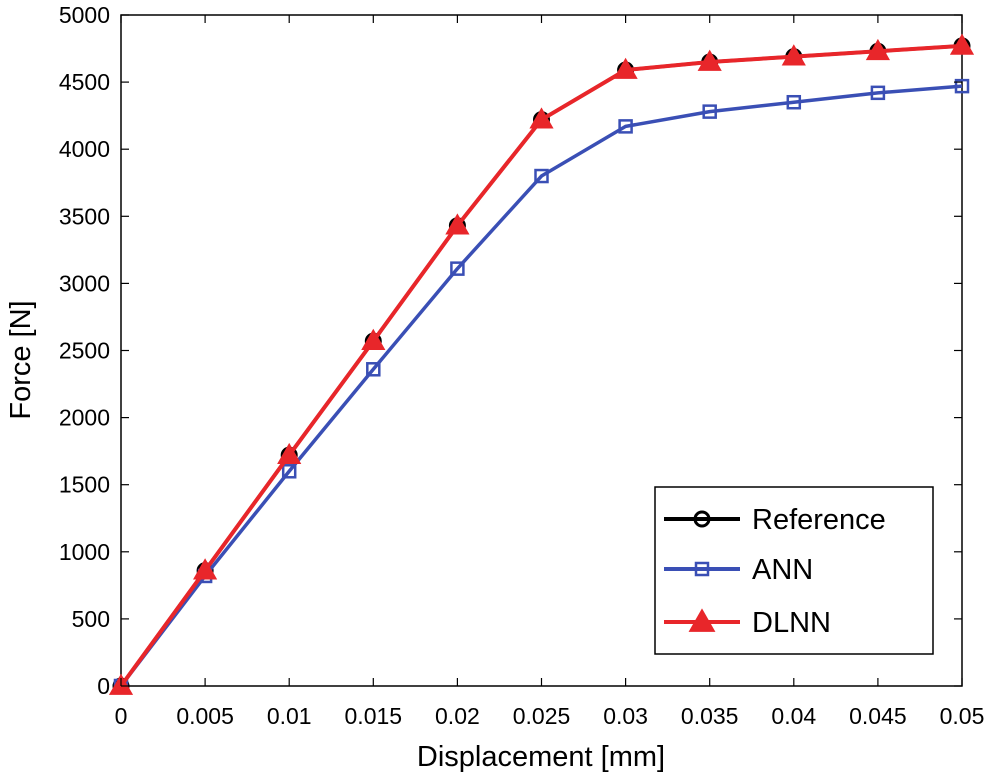  What do you see at coordinates (84, 283) in the screenshot?
I see `y-tick-label: 3000` at bounding box center [84, 283].